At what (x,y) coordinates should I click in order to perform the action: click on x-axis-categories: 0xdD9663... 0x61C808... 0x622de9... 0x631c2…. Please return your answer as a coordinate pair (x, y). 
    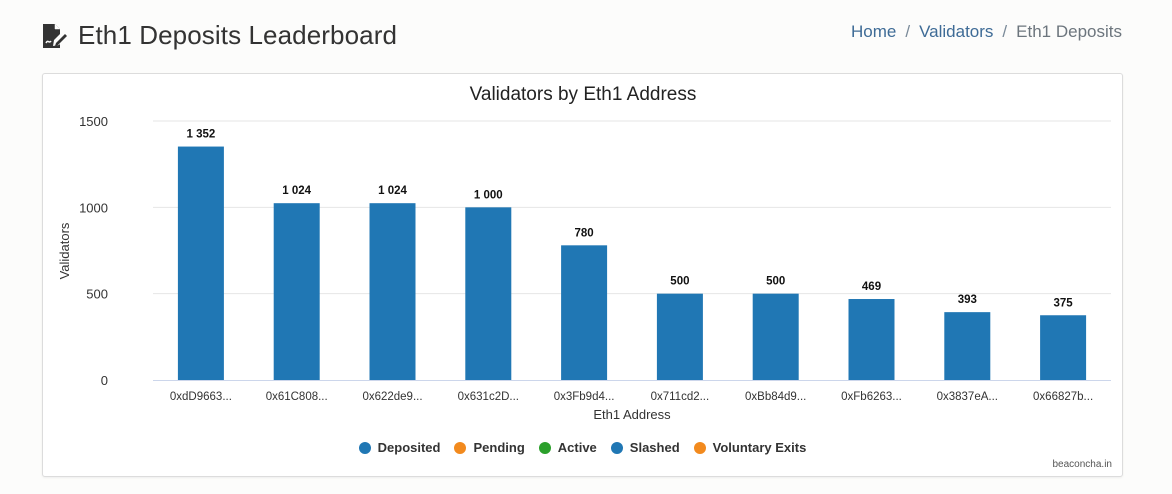
    Looking at the image, I should click on (631, 397).